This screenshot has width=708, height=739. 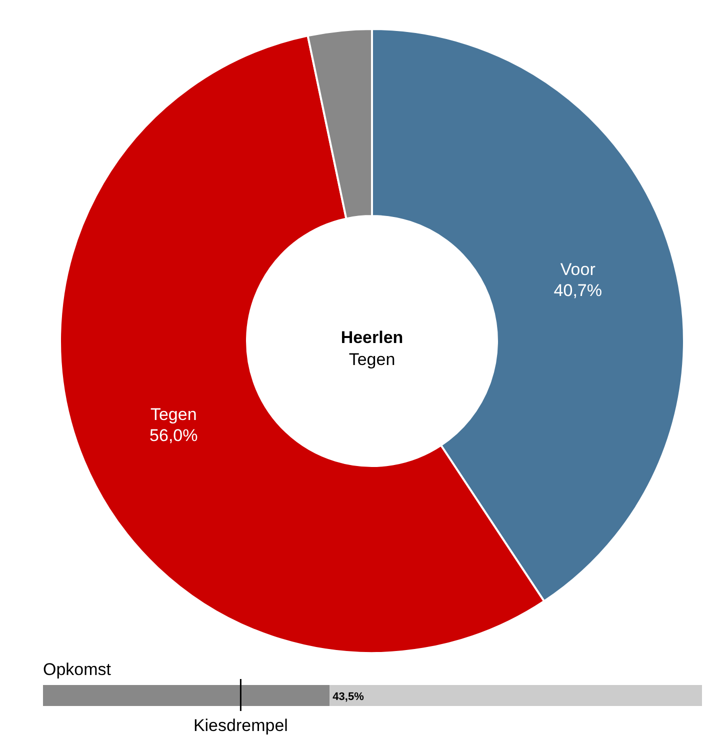 I want to click on text: Heerlen, so click(x=372, y=337).